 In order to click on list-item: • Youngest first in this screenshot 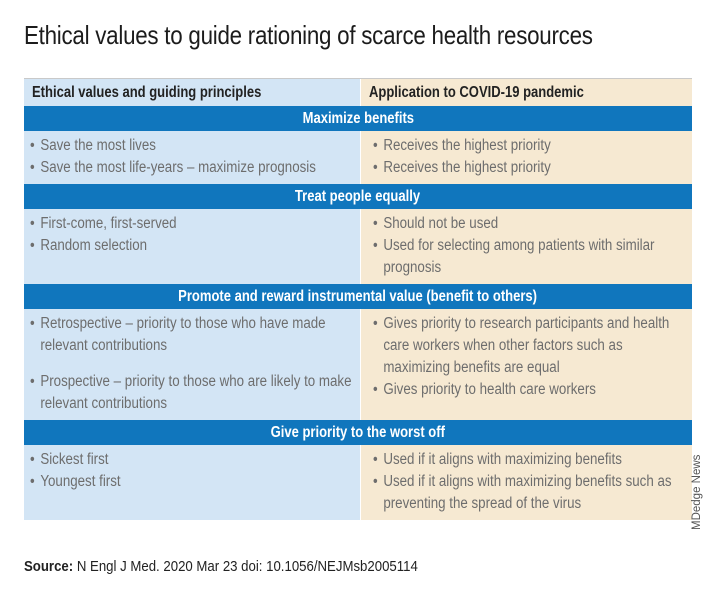, I will do `click(192, 482)`.